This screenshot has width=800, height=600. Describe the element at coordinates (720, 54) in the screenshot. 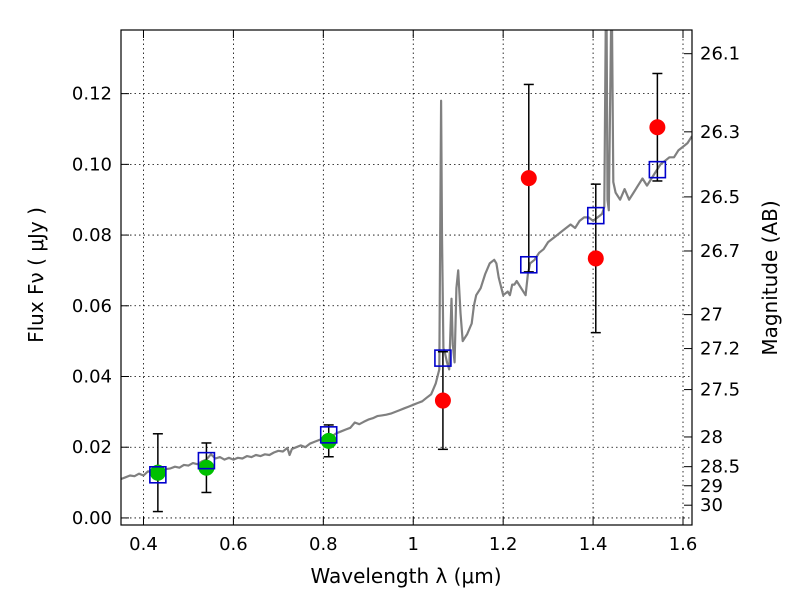

I see `right-y-tick-label: 26.1` at that location.